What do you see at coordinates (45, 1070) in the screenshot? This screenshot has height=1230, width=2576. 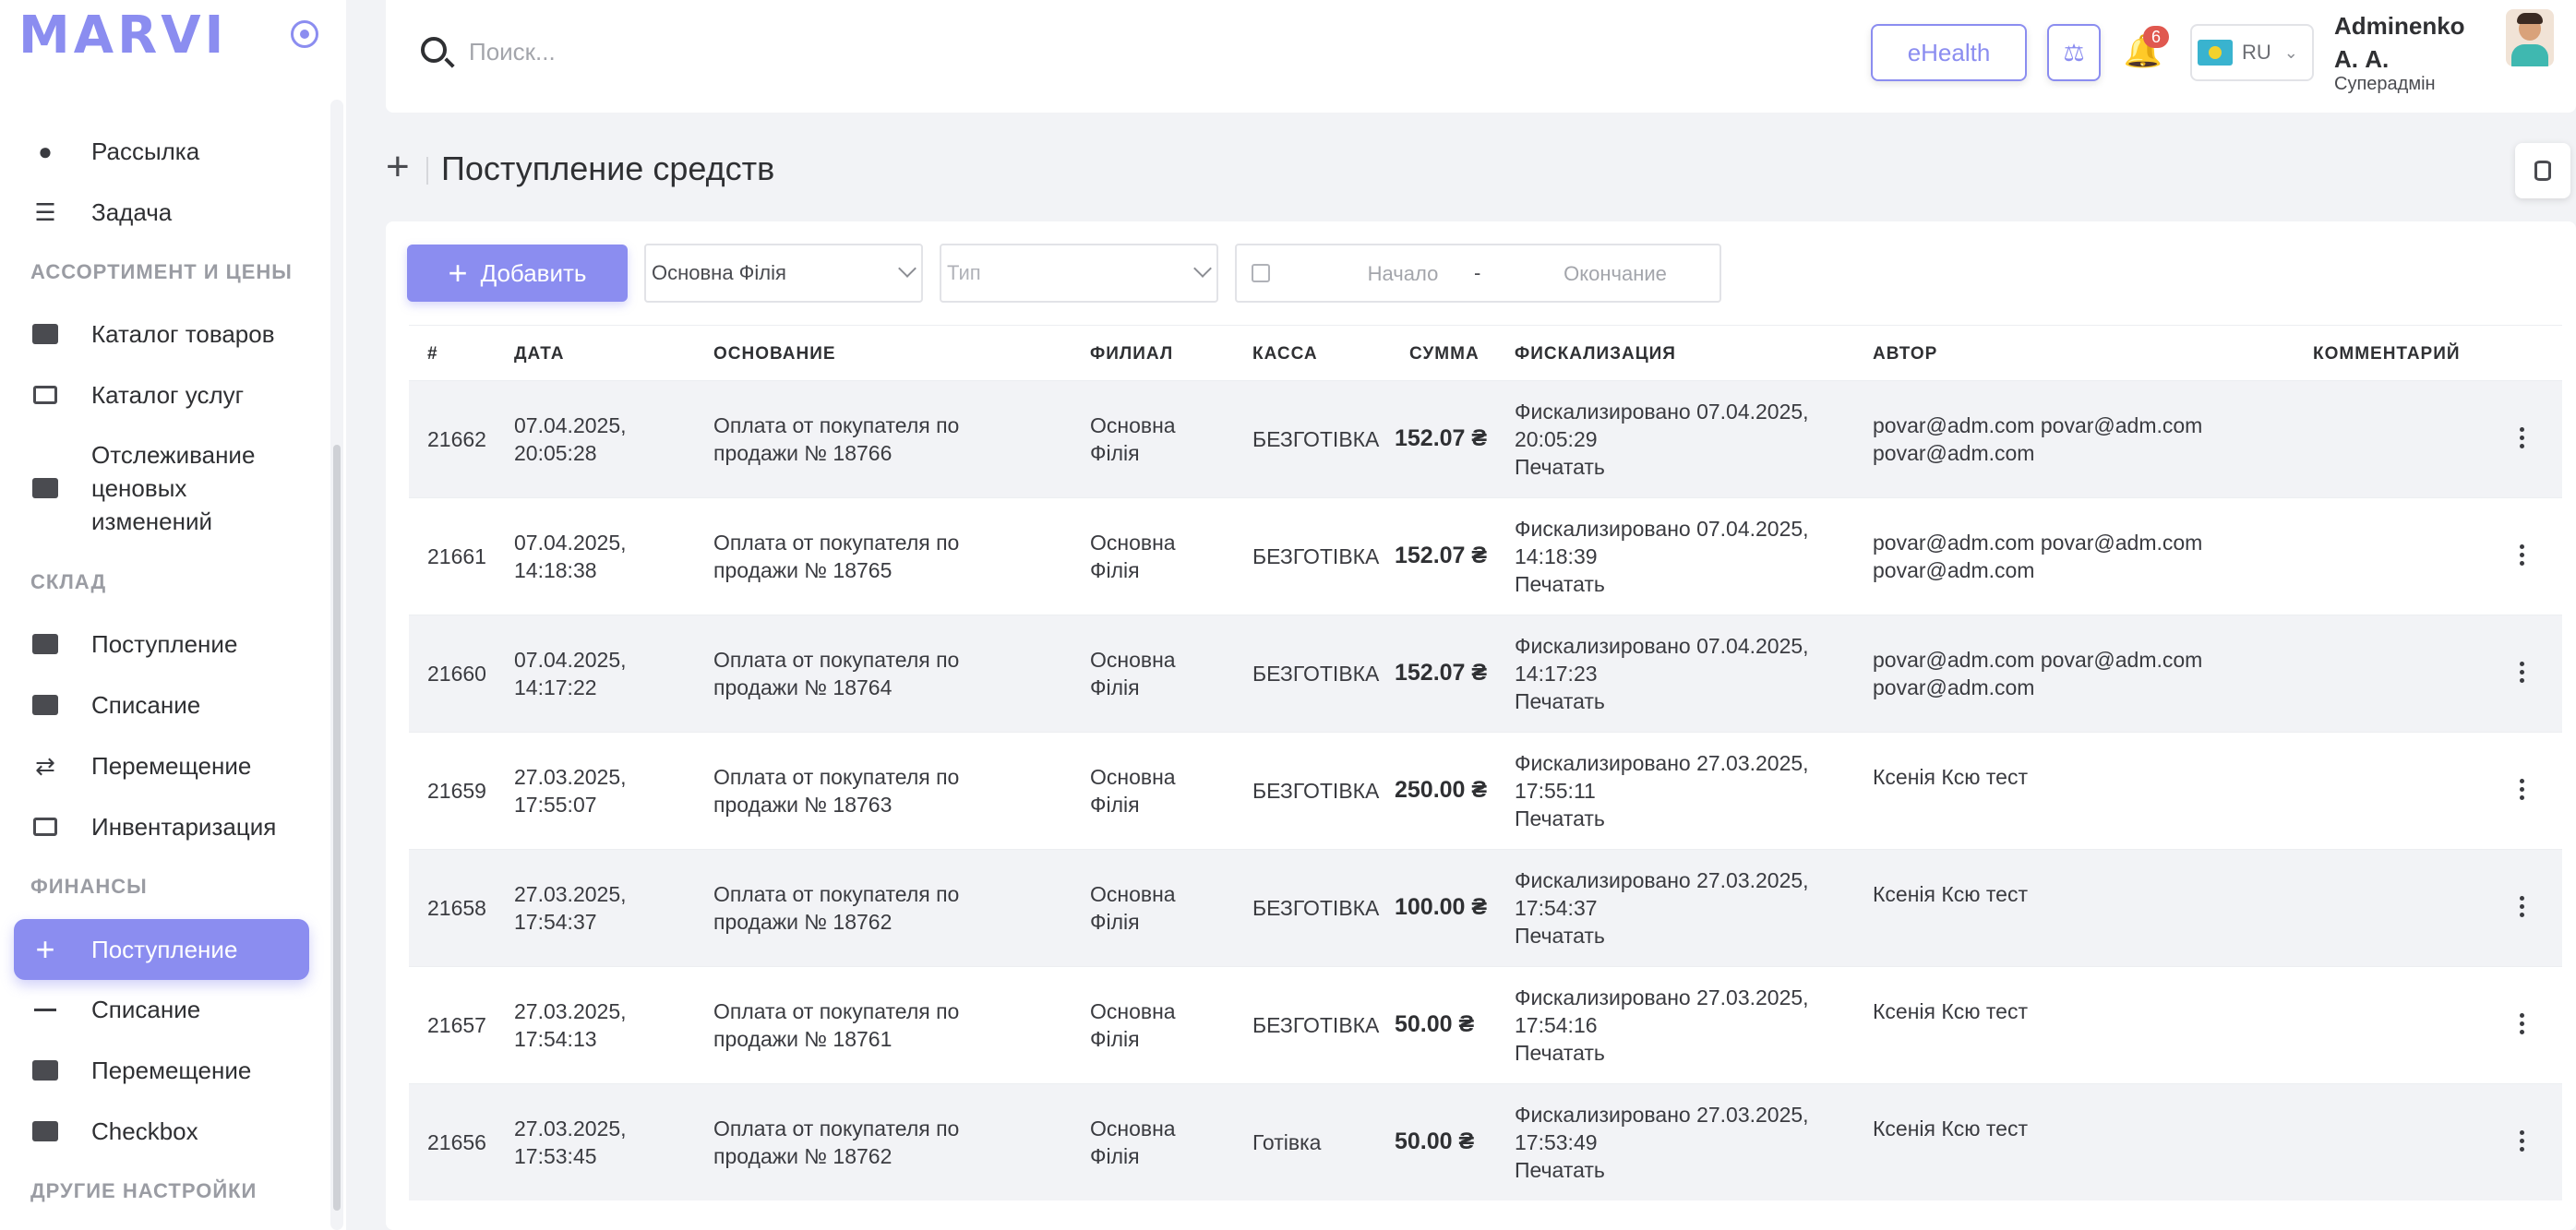 I see `money-transfer-icon` at bounding box center [45, 1070].